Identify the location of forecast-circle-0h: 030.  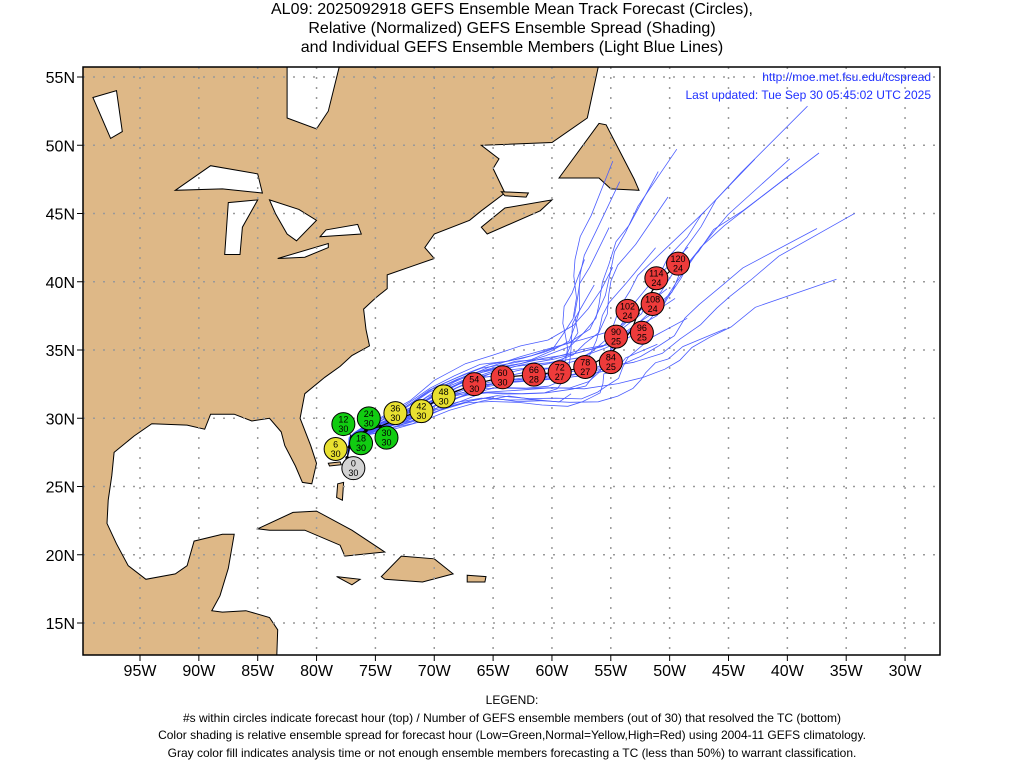
(353, 468).